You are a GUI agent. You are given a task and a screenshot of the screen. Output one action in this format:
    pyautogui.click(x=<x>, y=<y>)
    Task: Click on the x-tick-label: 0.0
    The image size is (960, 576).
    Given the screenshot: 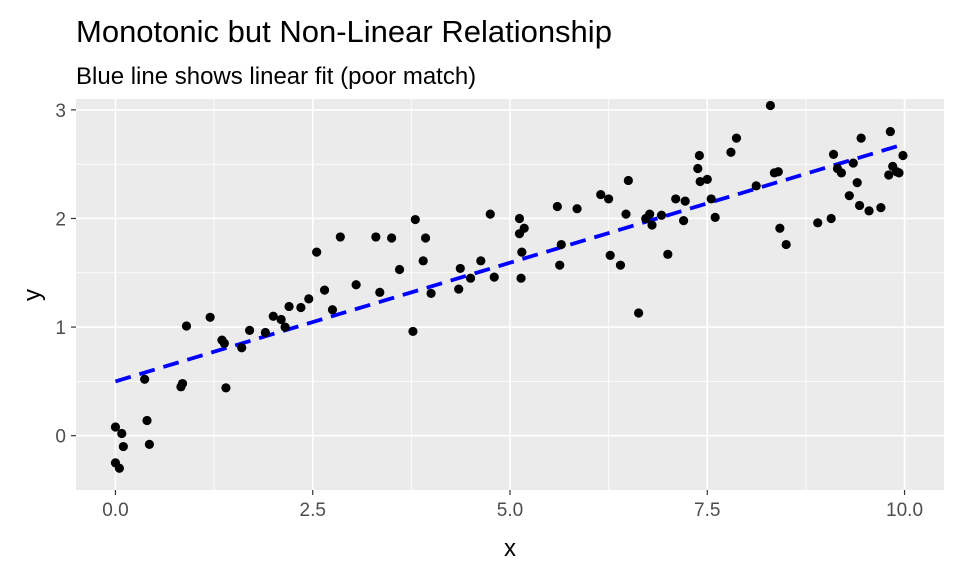 What is the action you would take?
    pyautogui.click(x=115, y=510)
    